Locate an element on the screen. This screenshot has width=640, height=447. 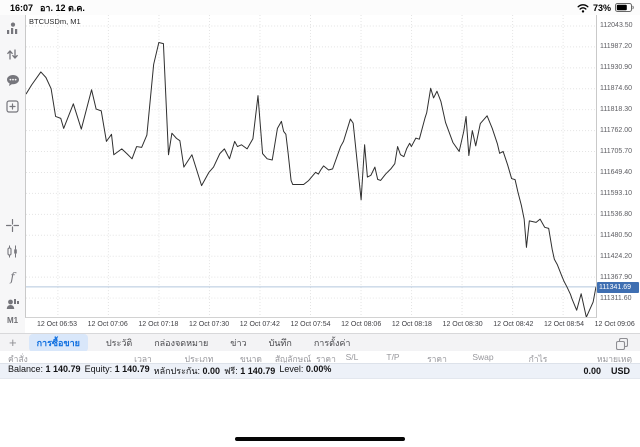
price-tick-label: 111762.00 is located at coordinates (616, 130).